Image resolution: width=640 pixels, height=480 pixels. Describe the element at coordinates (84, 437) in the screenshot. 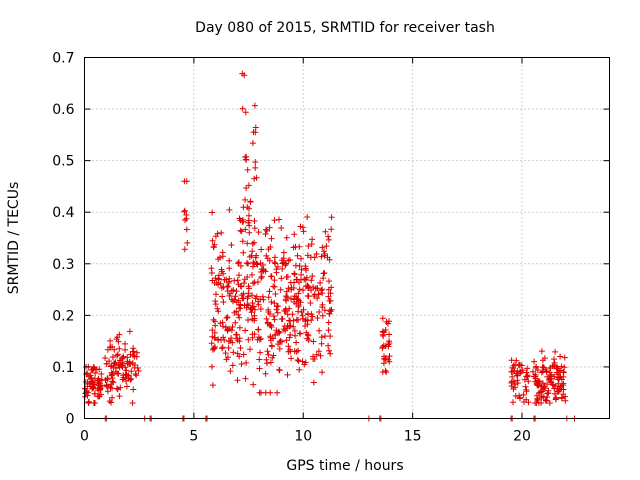

I see `x-tick-label: 0` at that location.